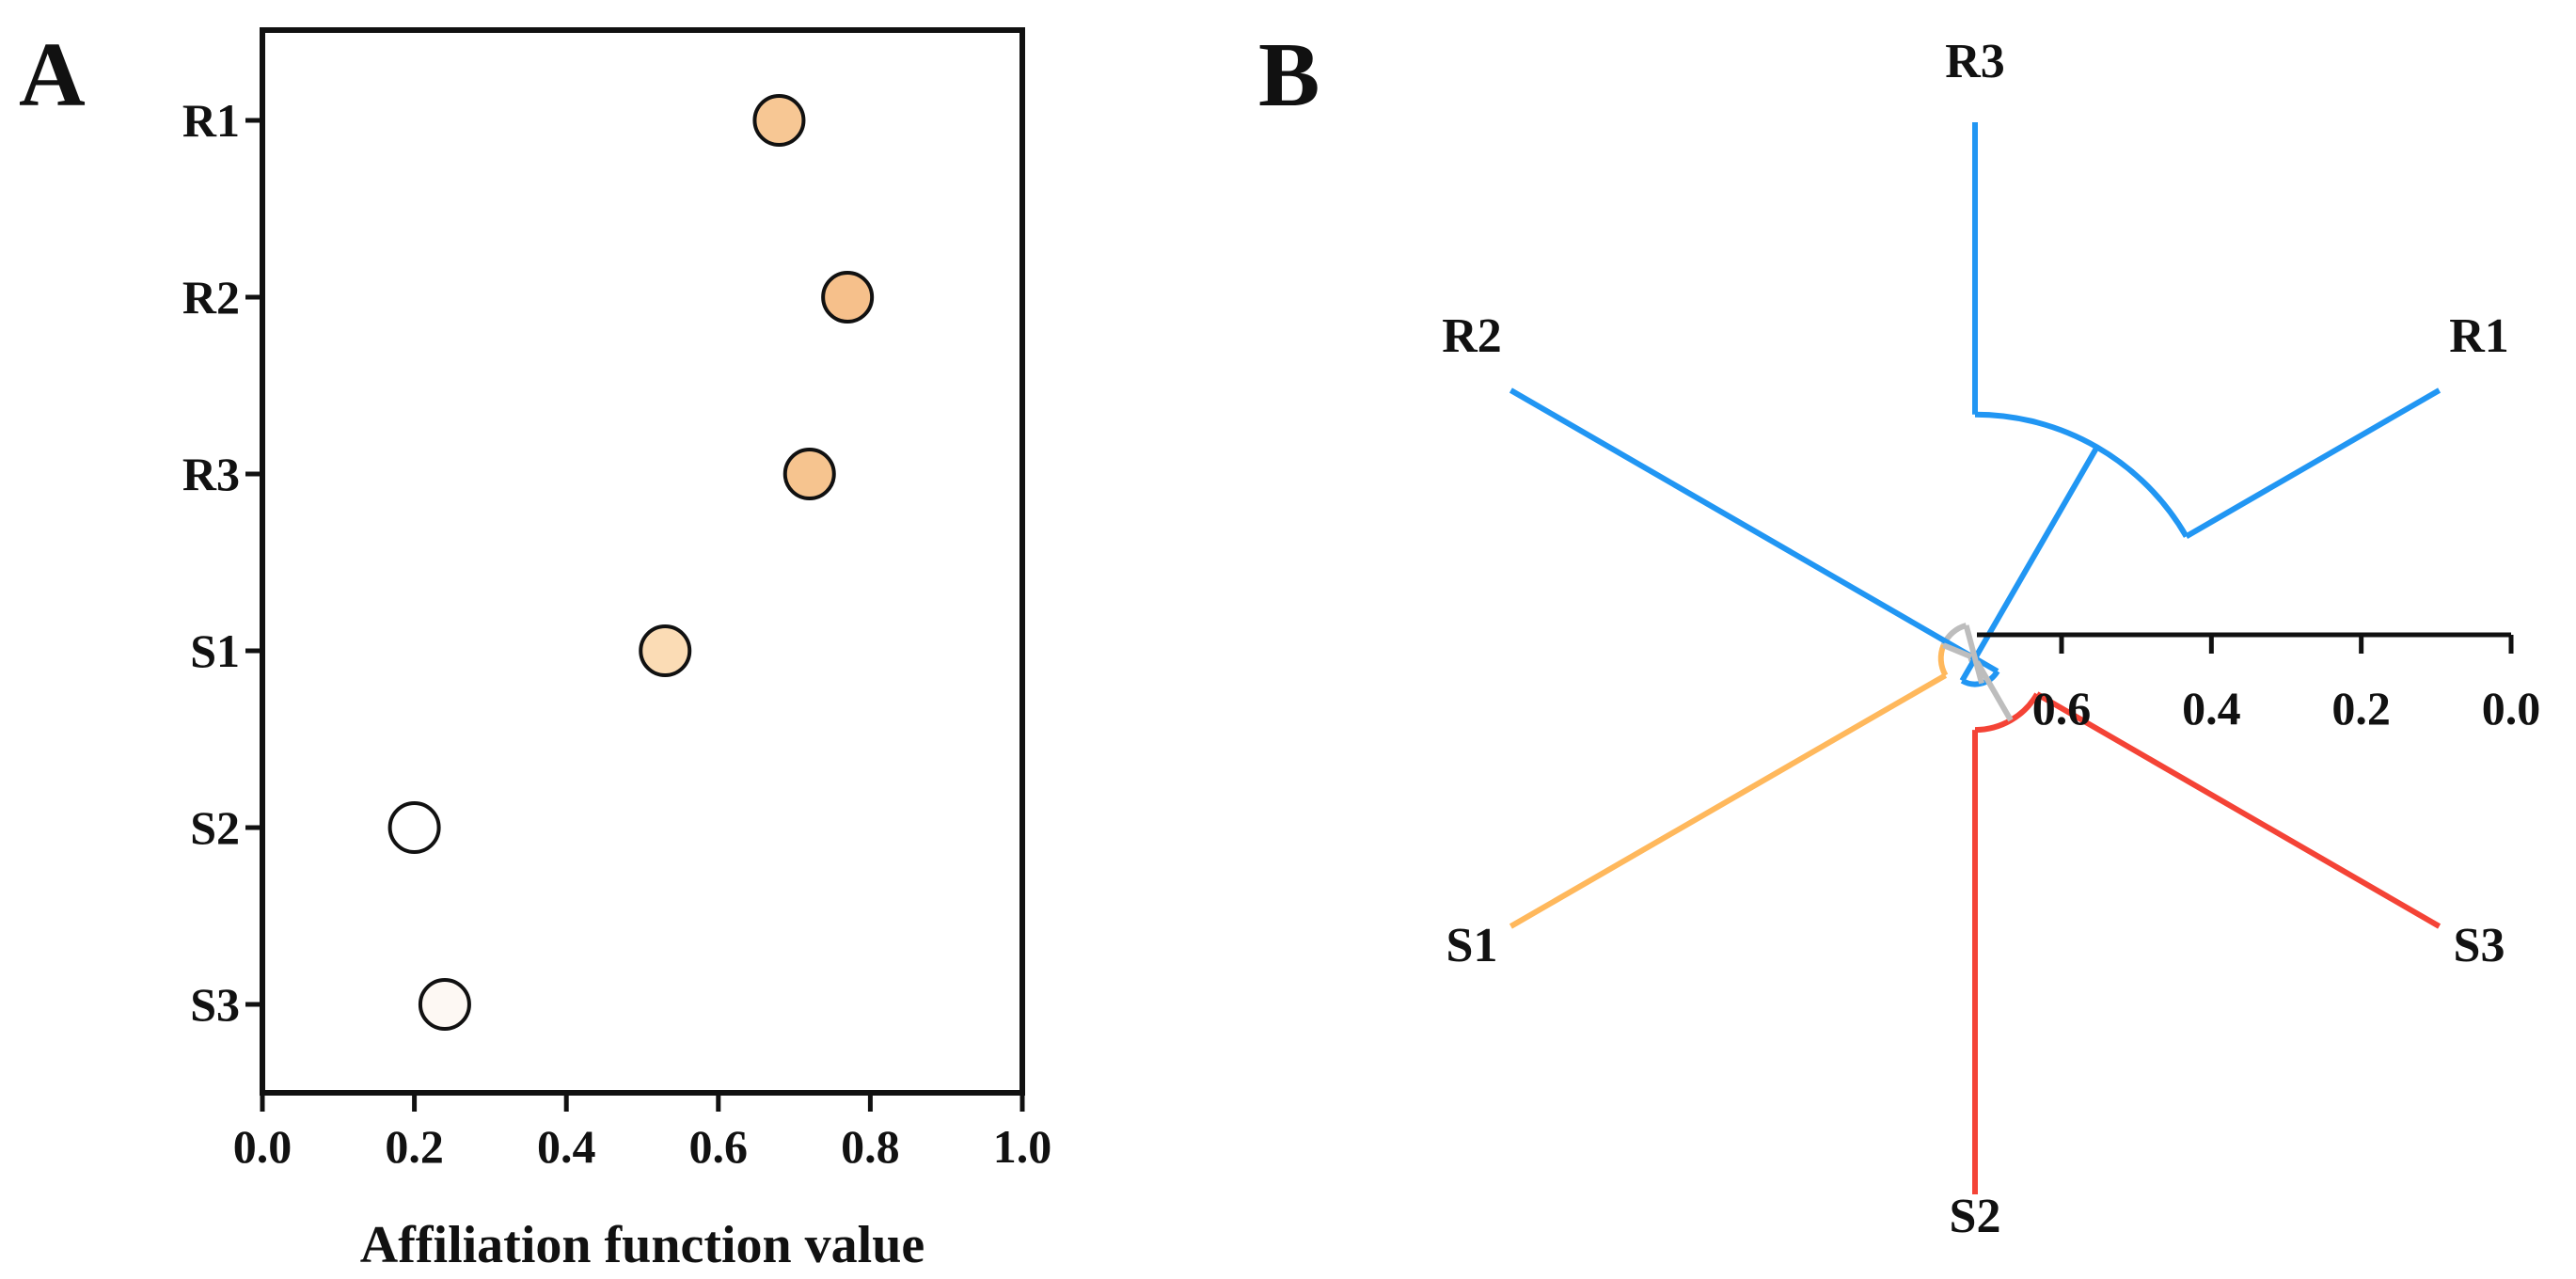 This screenshot has height=1279, width=2576. I want to click on arc-merge-s1-r-lower, so click(1943, 660).